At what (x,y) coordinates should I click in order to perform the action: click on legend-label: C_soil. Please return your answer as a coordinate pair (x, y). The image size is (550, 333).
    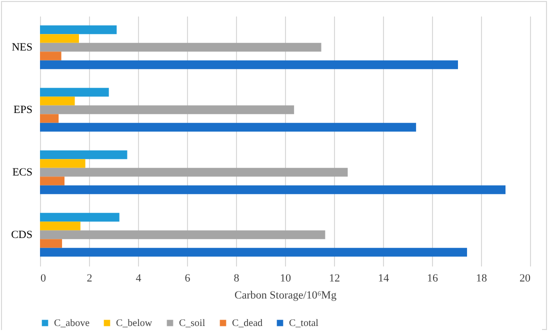
    Looking at the image, I should click on (192, 323).